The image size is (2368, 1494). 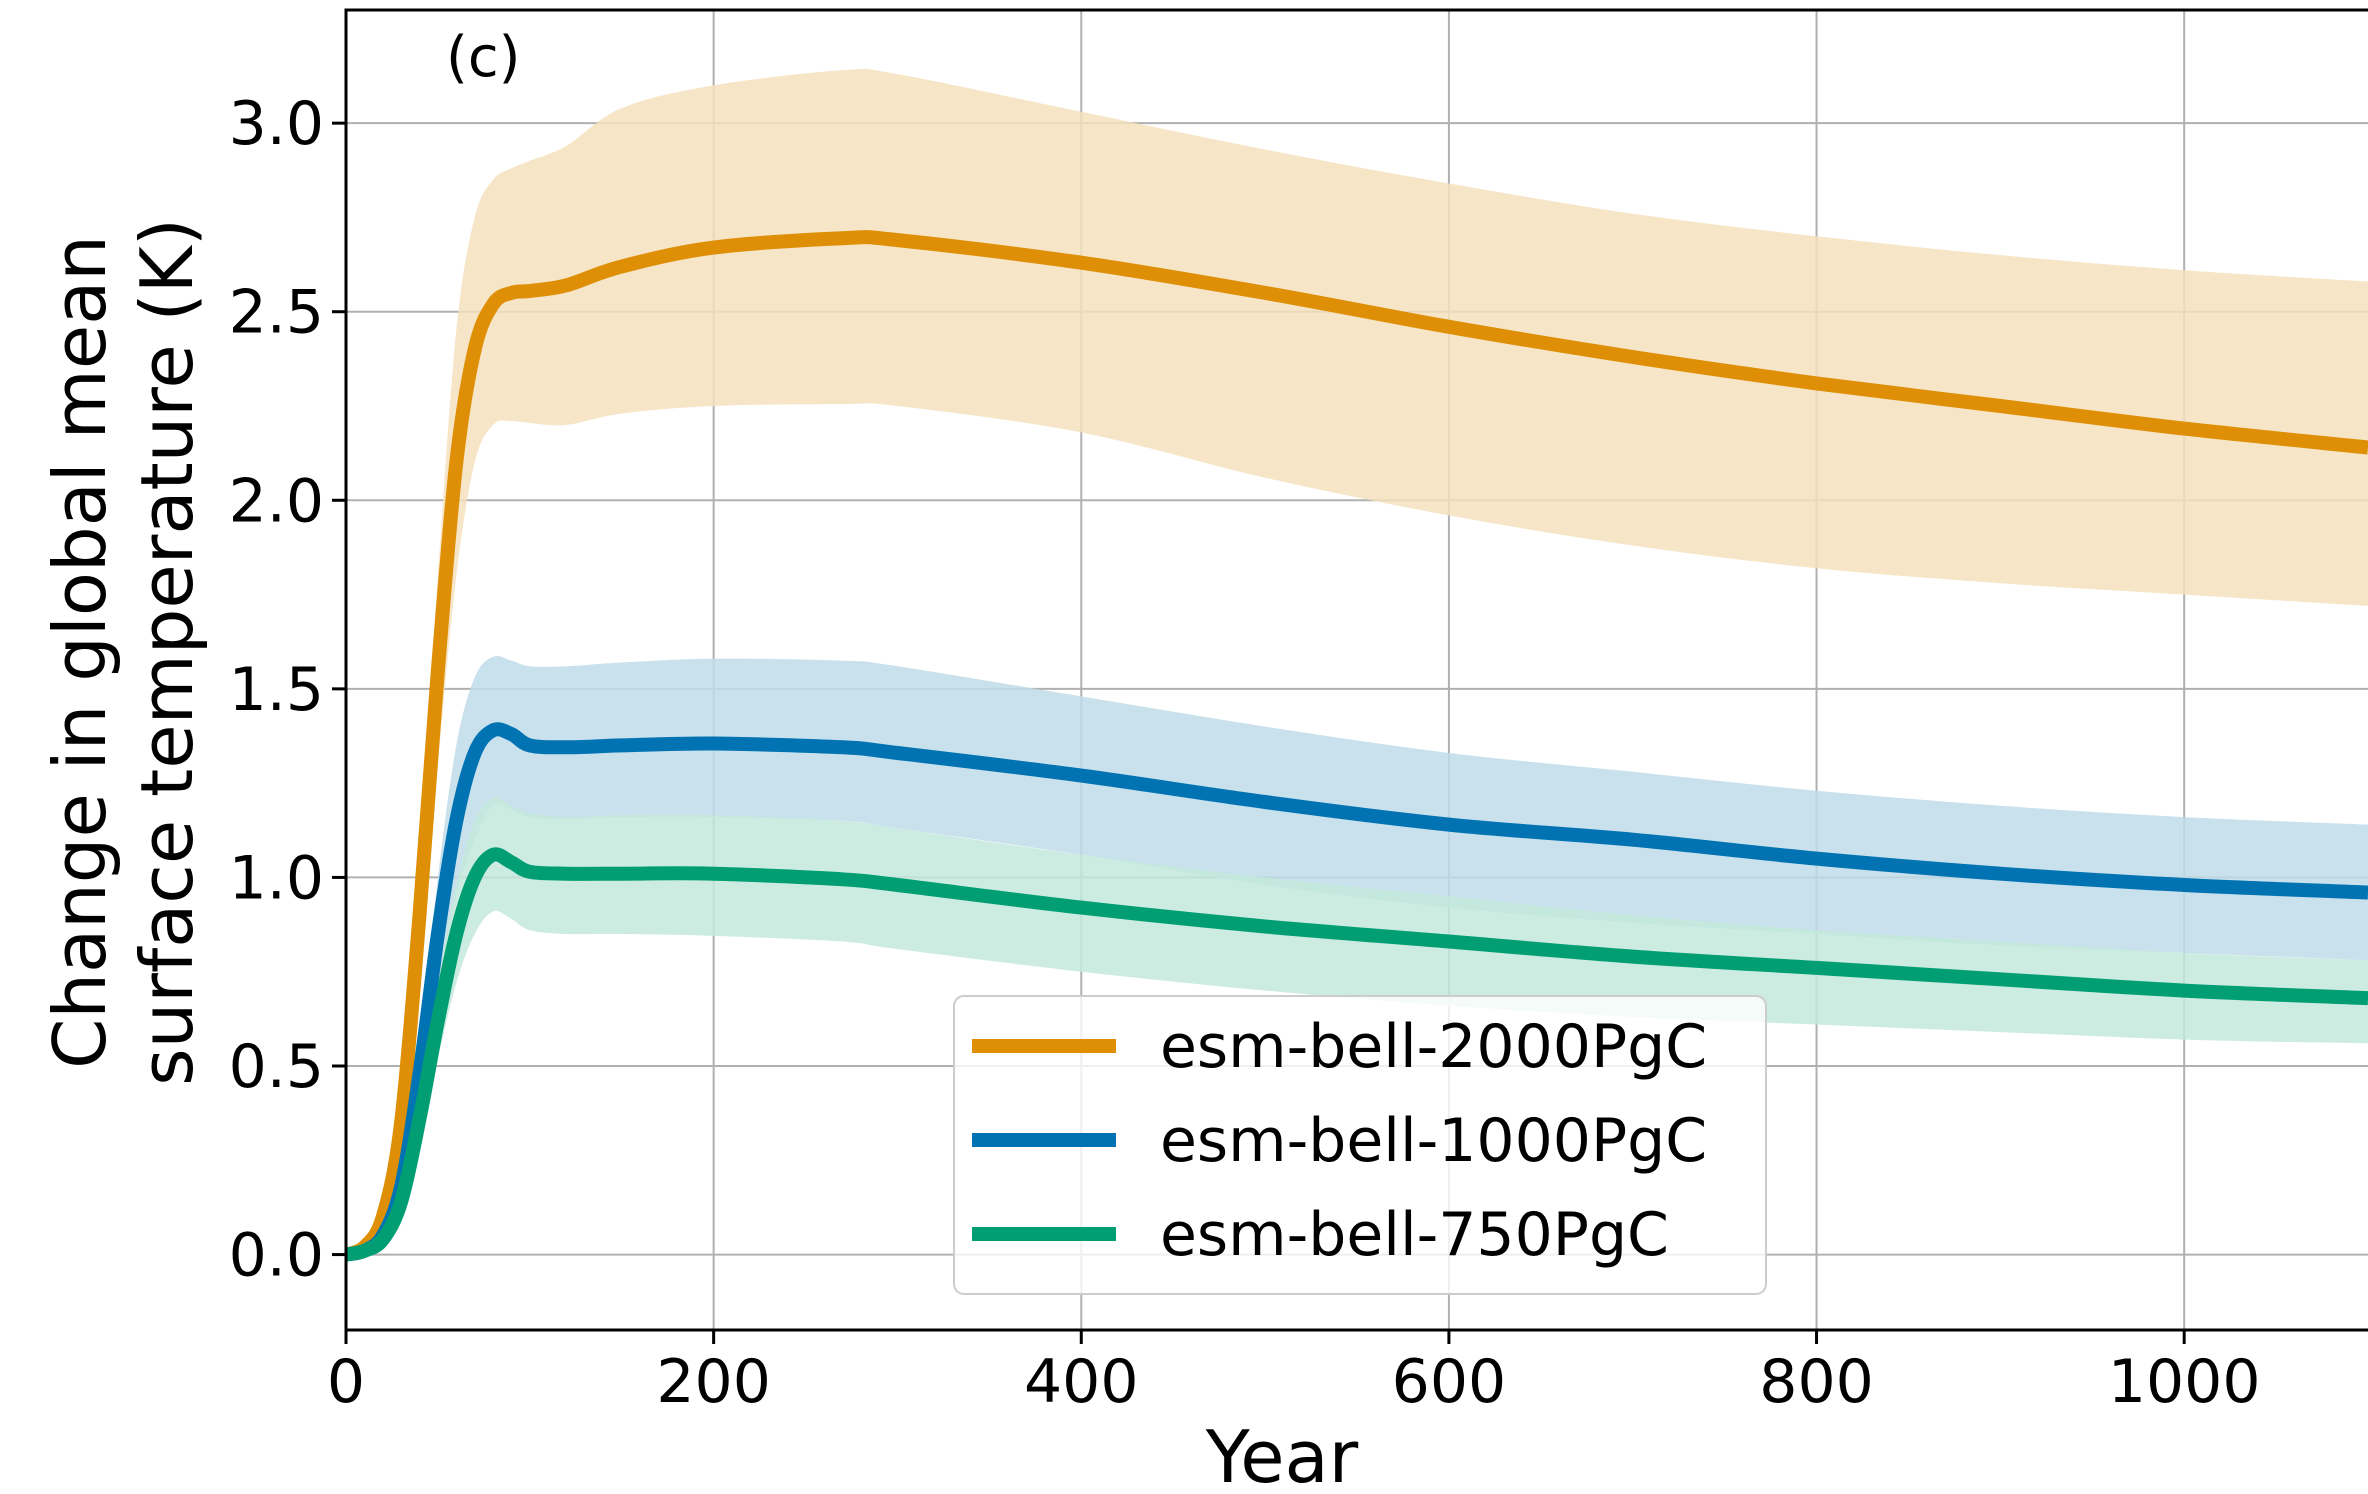 I want to click on y-tick-label: 2.5, so click(x=276, y=313).